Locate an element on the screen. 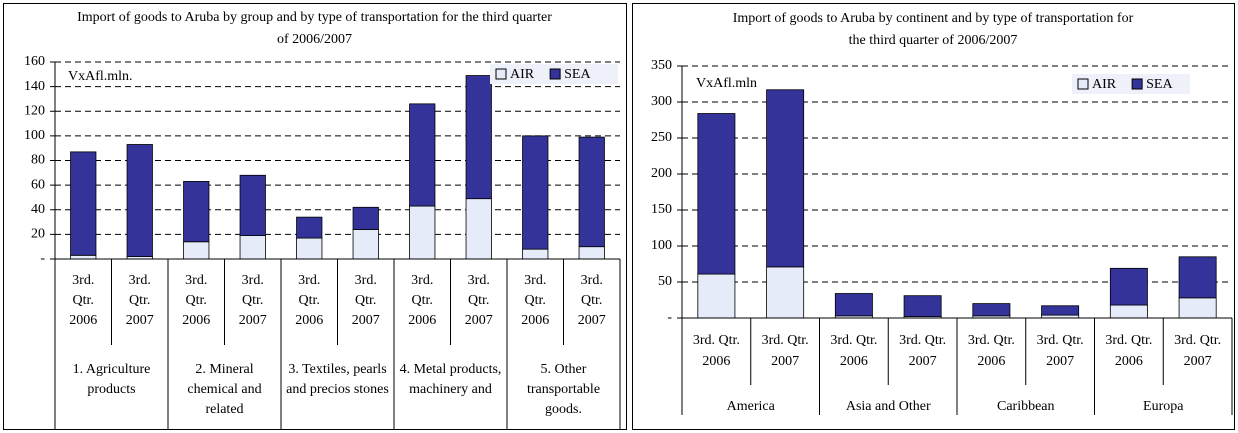  y-tick-label: 160 is located at coordinates (34, 61).